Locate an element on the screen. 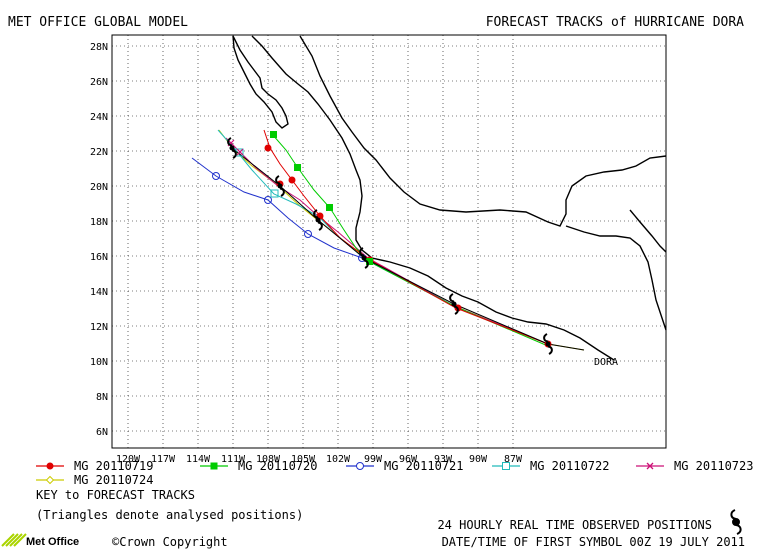 The height and width of the screenshot is (550, 780). baja-california-coast is located at coordinates (260, 82).